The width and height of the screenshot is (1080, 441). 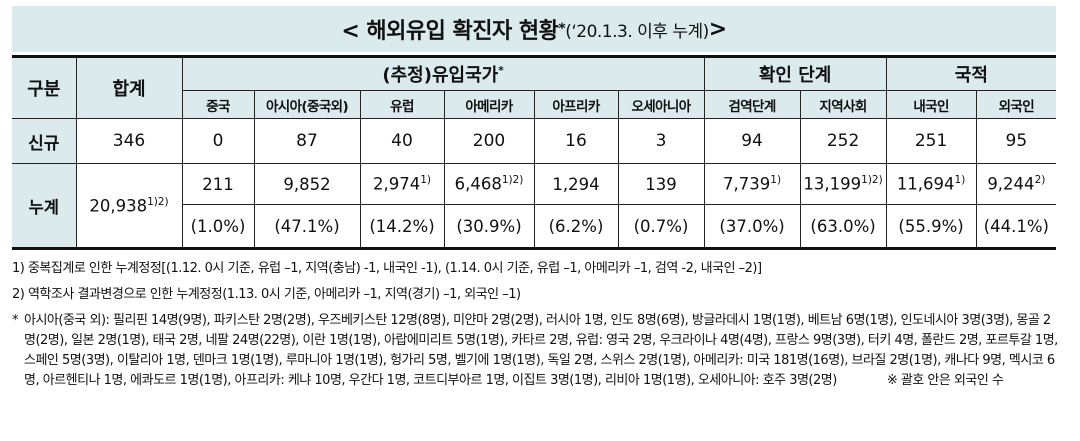 What do you see at coordinates (501, 71) in the screenshot?
I see `header-origin-star: *` at bounding box center [501, 71].